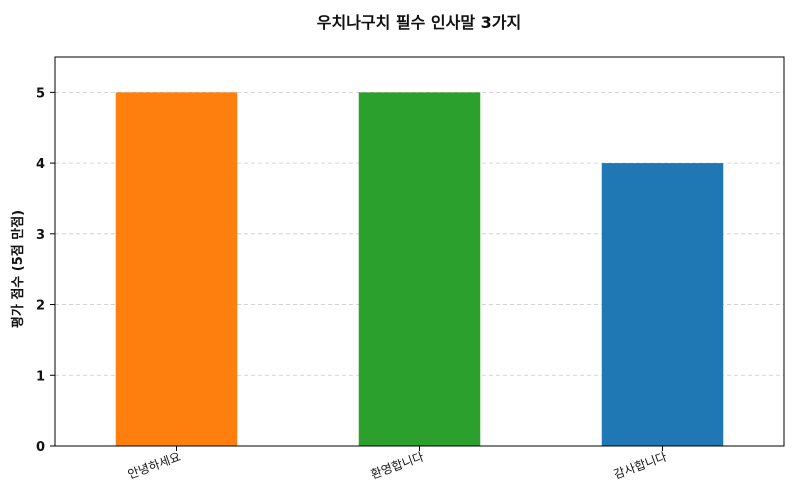  Describe the element at coordinates (419, 22) in the screenshot. I see `chart-title: 우치나구치 필수 인사말 3가지` at that location.